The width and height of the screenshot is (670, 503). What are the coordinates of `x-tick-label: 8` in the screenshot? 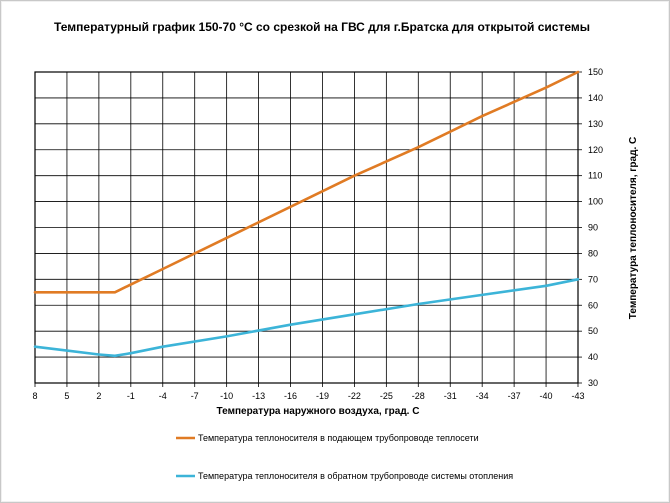 It's located at (34, 396).